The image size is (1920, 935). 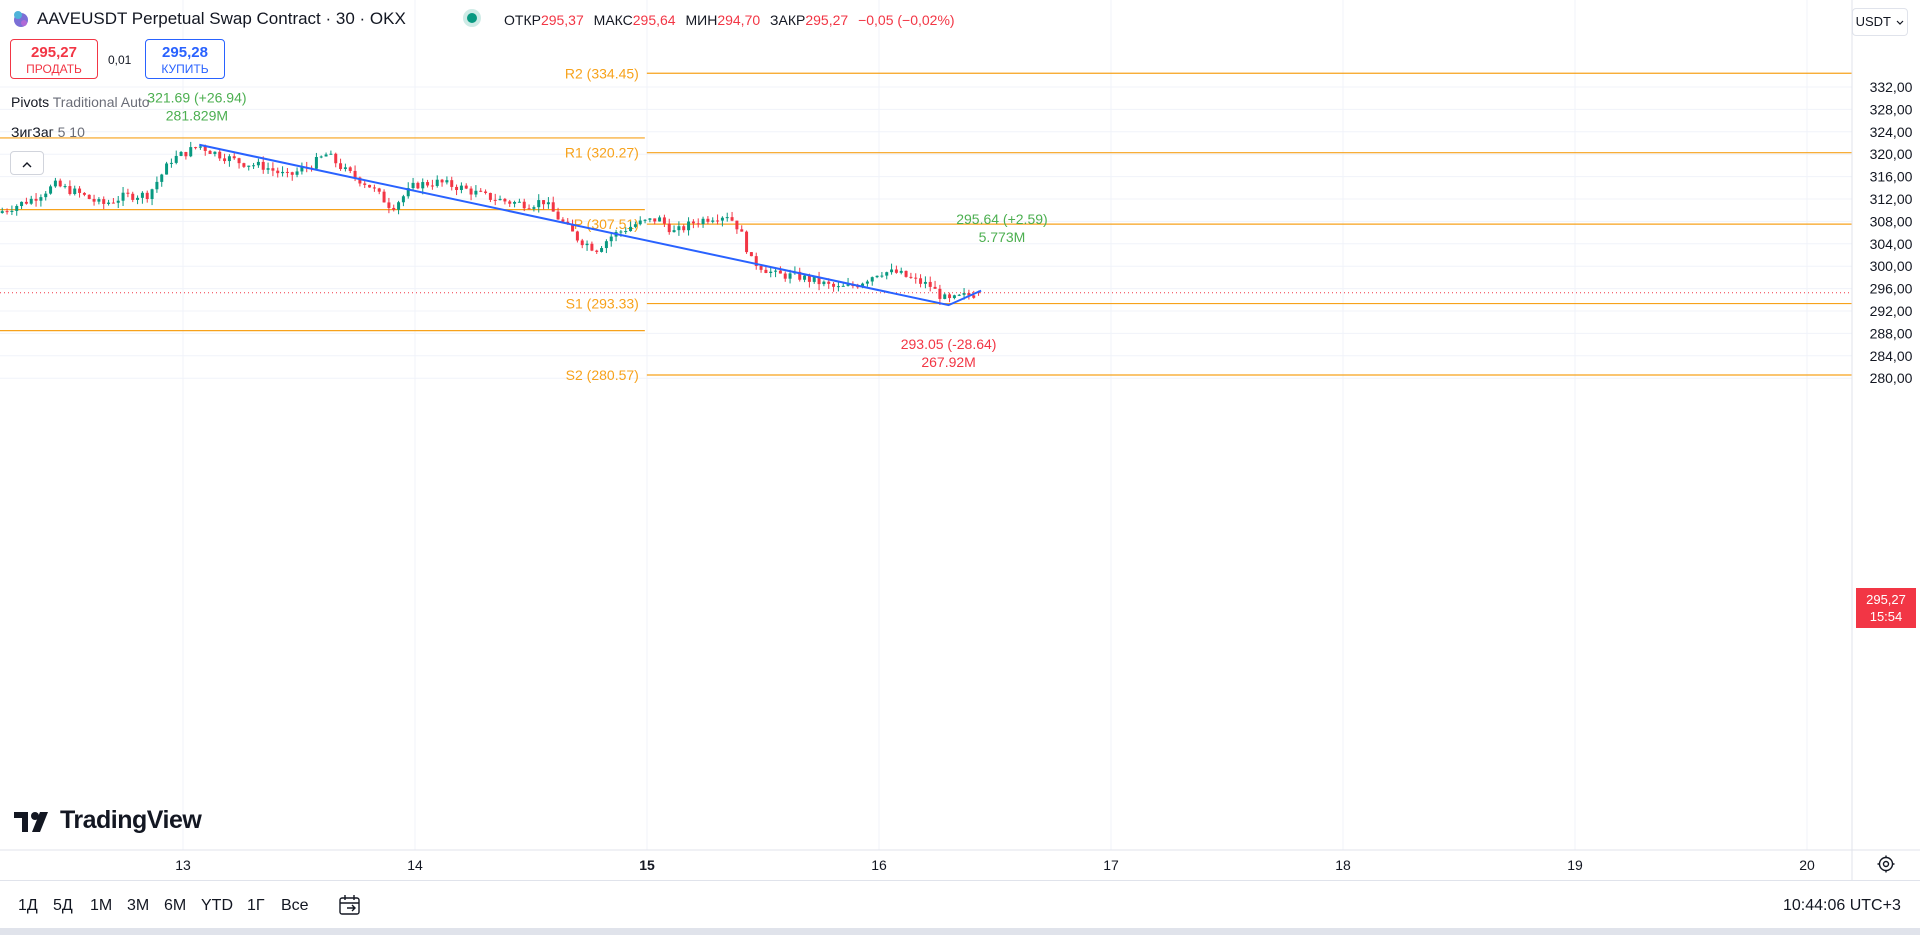 What do you see at coordinates (1842, 905) in the screenshot?
I see `clock-timezone: 10:44:06 UTC+3` at bounding box center [1842, 905].